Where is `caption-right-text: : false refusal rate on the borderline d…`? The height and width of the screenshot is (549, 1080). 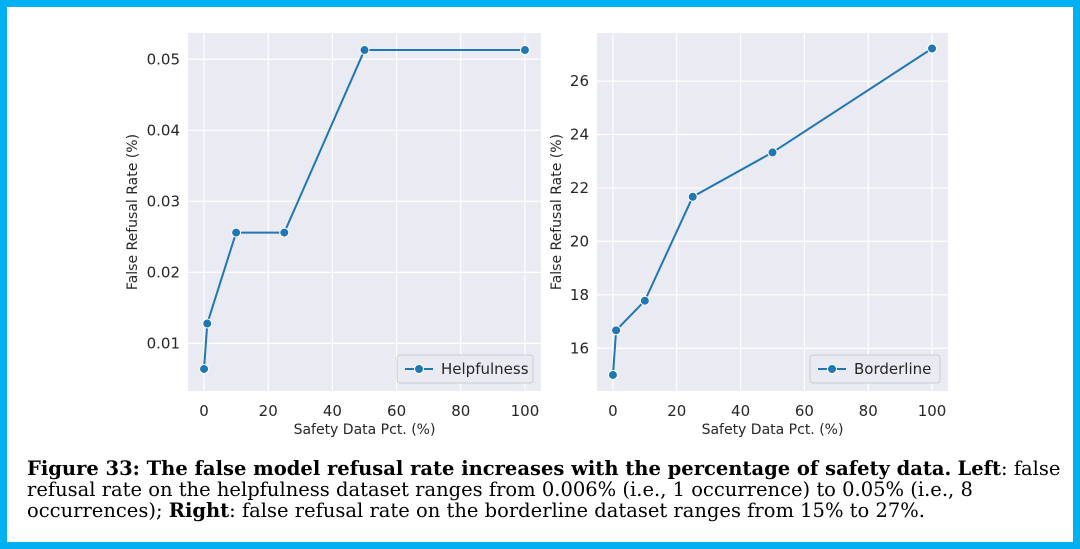
caption-right-text: : false refusal rate on the borderline d… is located at coordinates (577, 510).